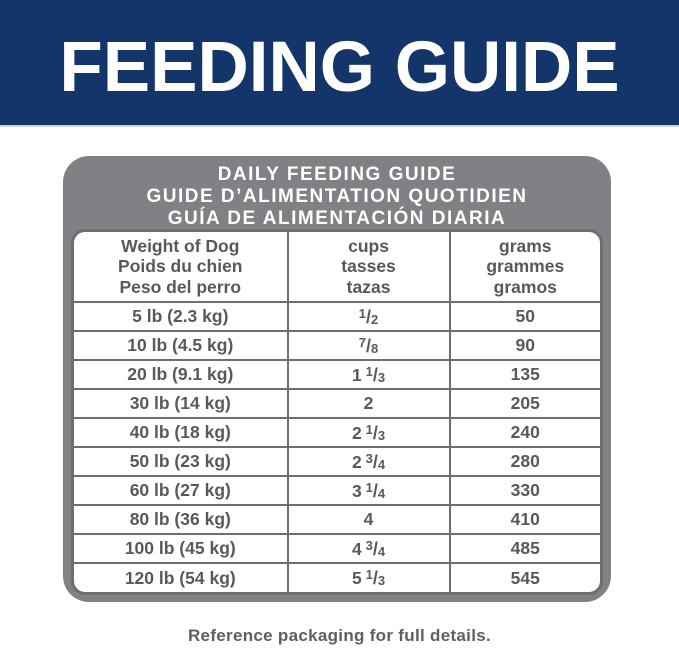 This screenshot has width=679, height=654. I want to click on cups-cell: 2 3/4, so click(368, 461).